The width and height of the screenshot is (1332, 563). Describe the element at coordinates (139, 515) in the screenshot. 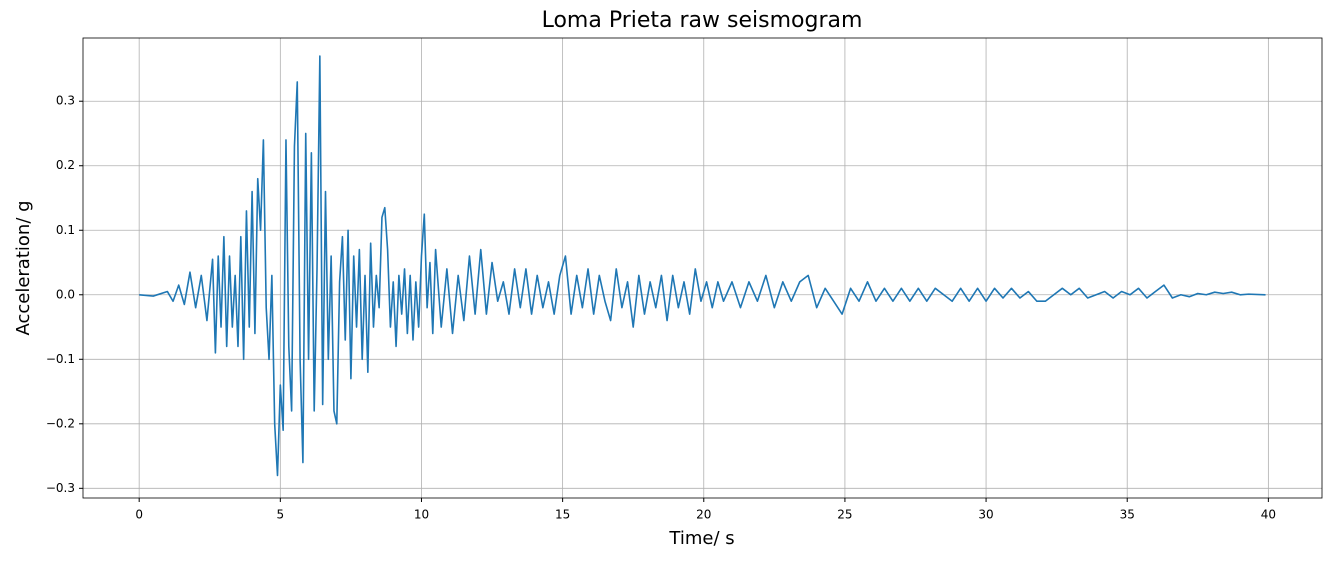

I see `x-tick-label: 0` at that location.